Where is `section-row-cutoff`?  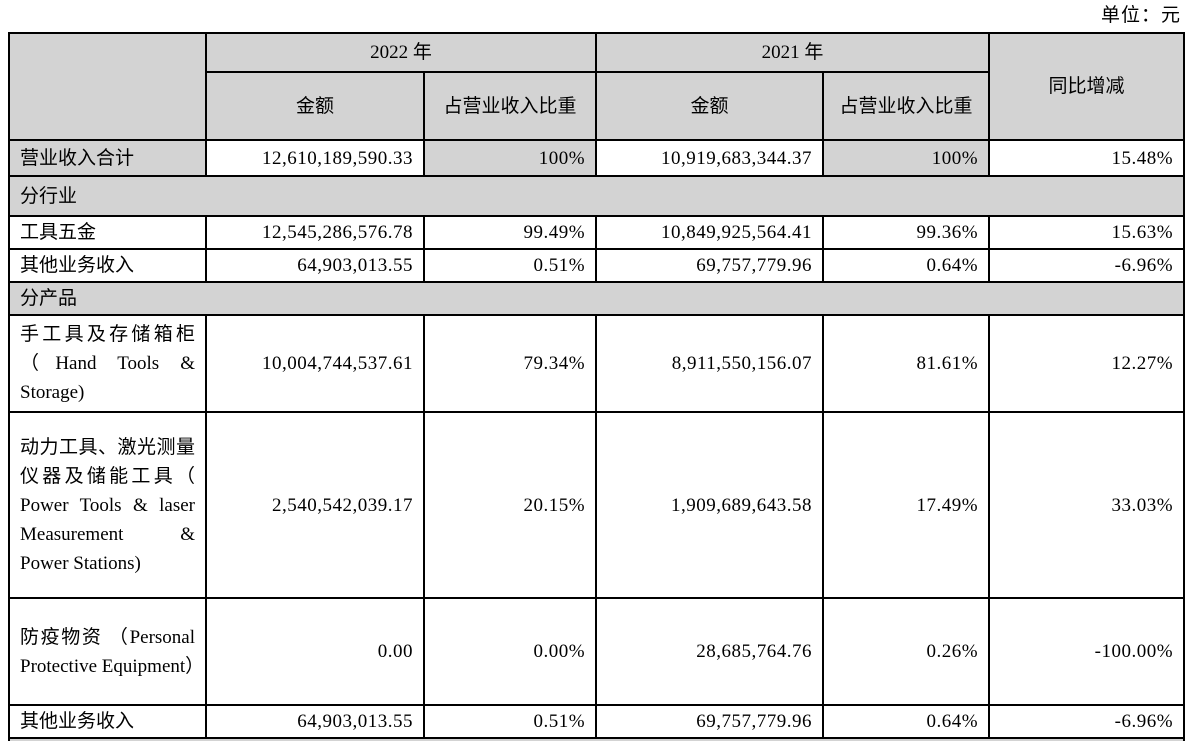
section-row-cutoff is located at coordinates (596, 739).